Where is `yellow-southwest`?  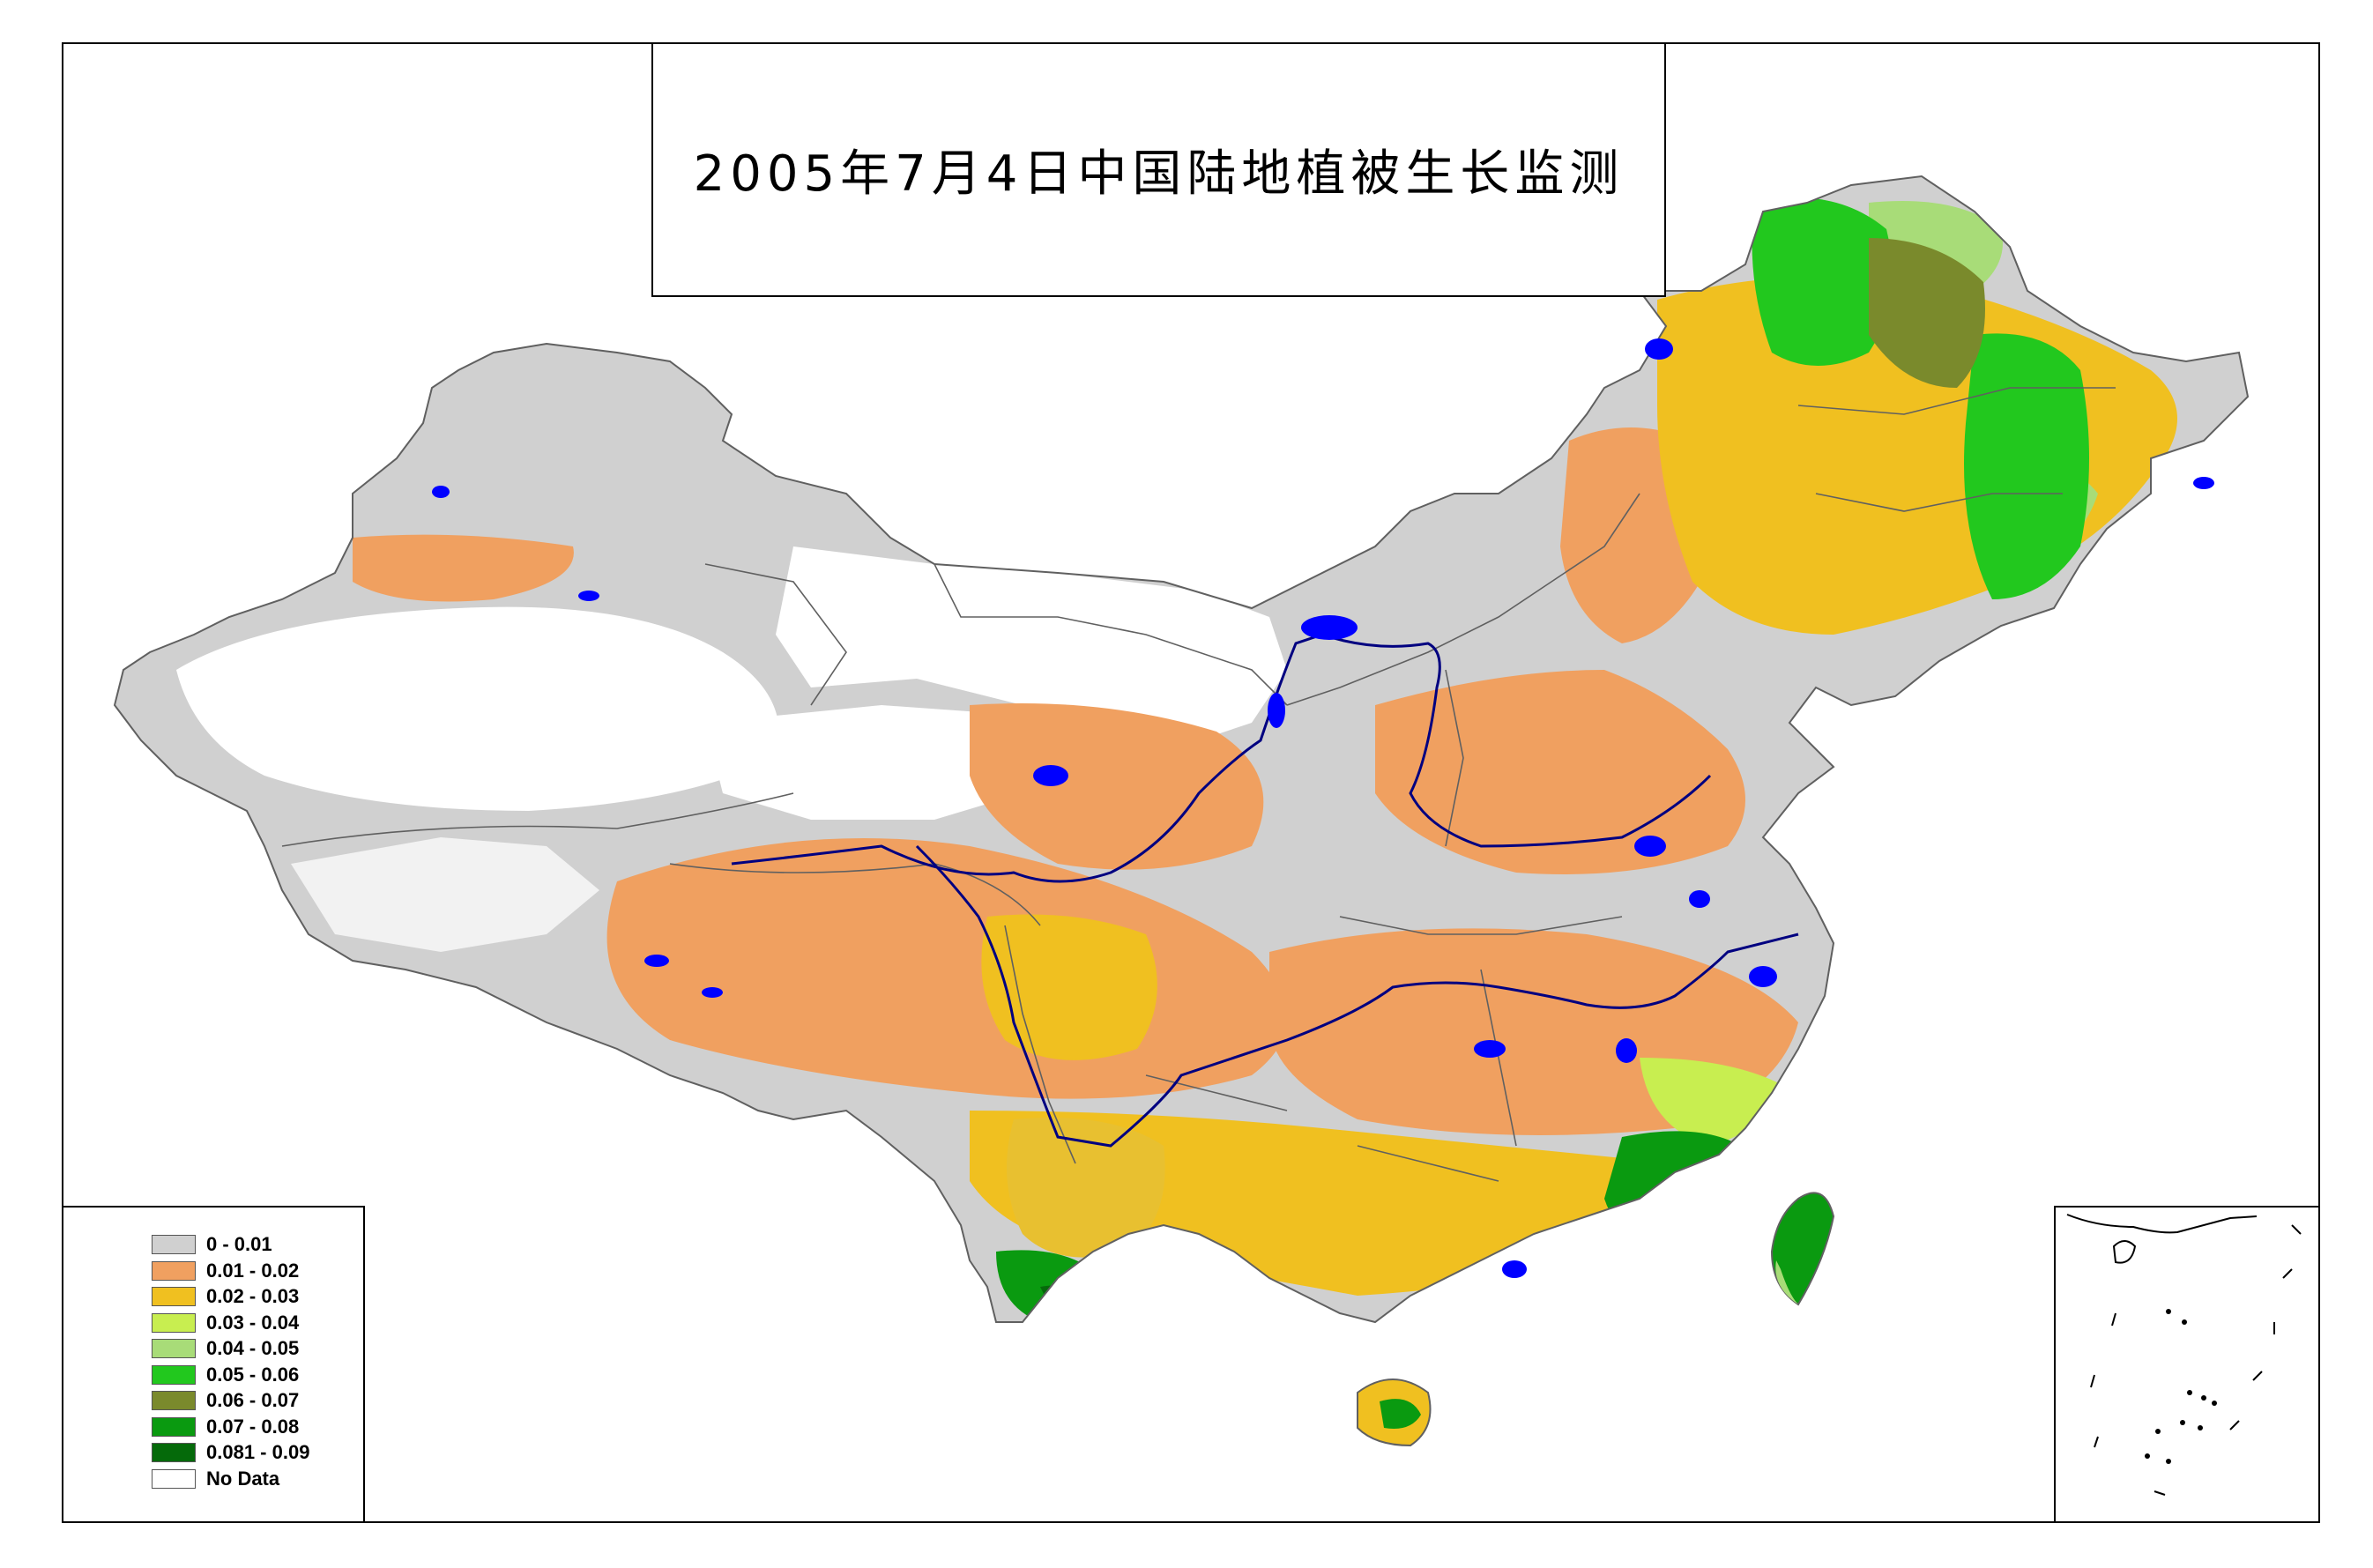
yellow-southwest is located at coordinates (1086, 1188).